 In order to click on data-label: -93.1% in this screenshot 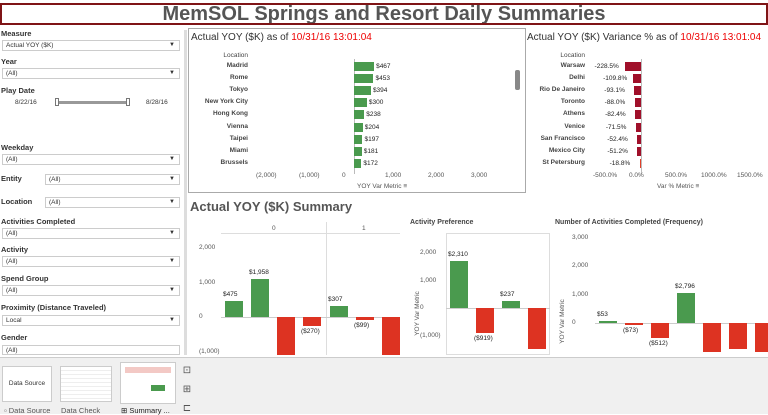, I will do `click(614, 91)`.